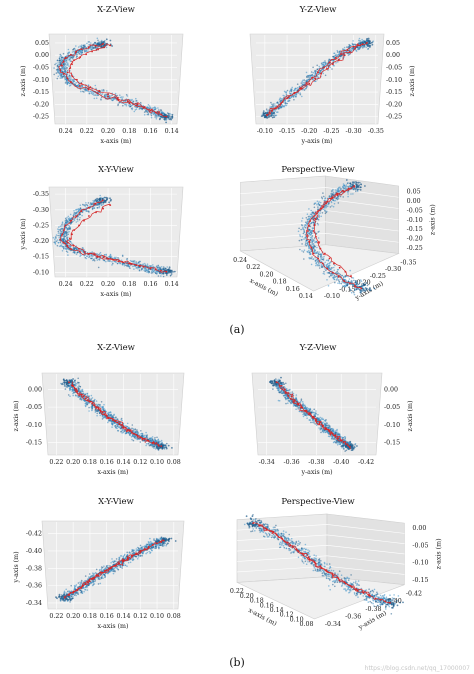 The image size is (474, 674). Describe the element at coordinates (116, 79) in the screenshot. I see `plot-pane` at that location.